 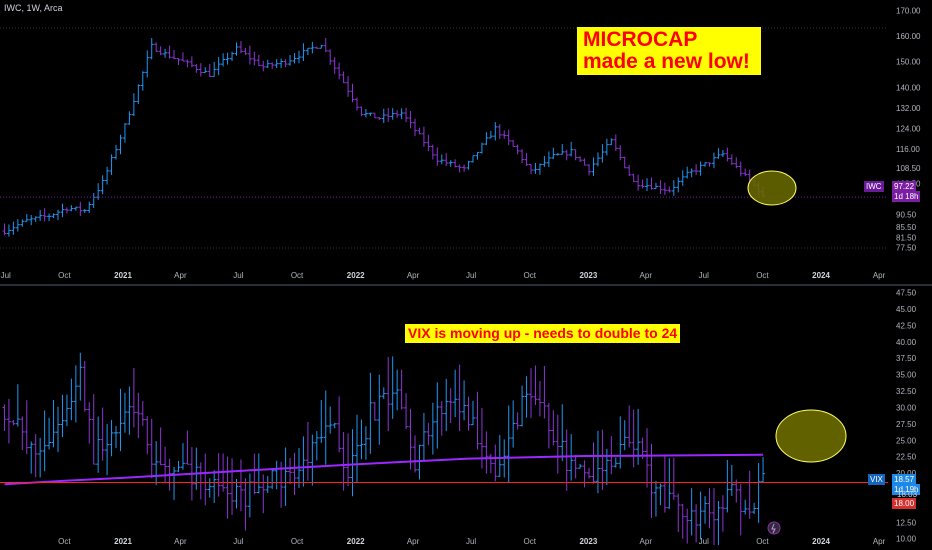 I want to click on vix-price-badge: 18.57, so click(x=904, y=479).